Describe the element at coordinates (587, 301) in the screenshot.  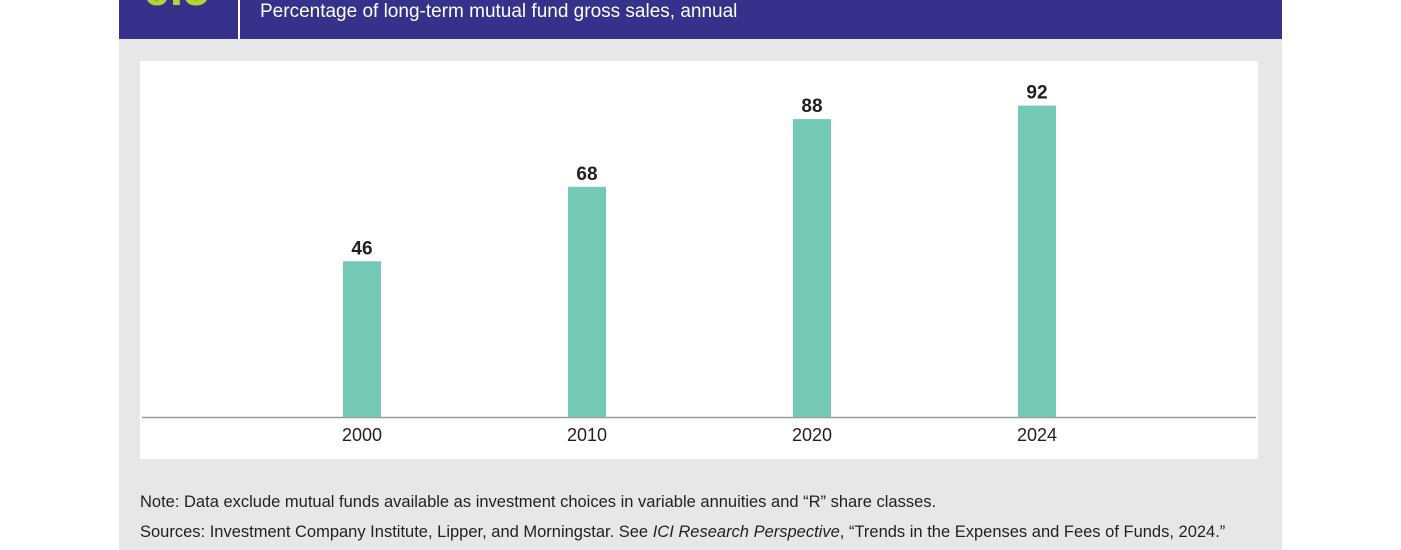
I see `bar-2010` at that location.